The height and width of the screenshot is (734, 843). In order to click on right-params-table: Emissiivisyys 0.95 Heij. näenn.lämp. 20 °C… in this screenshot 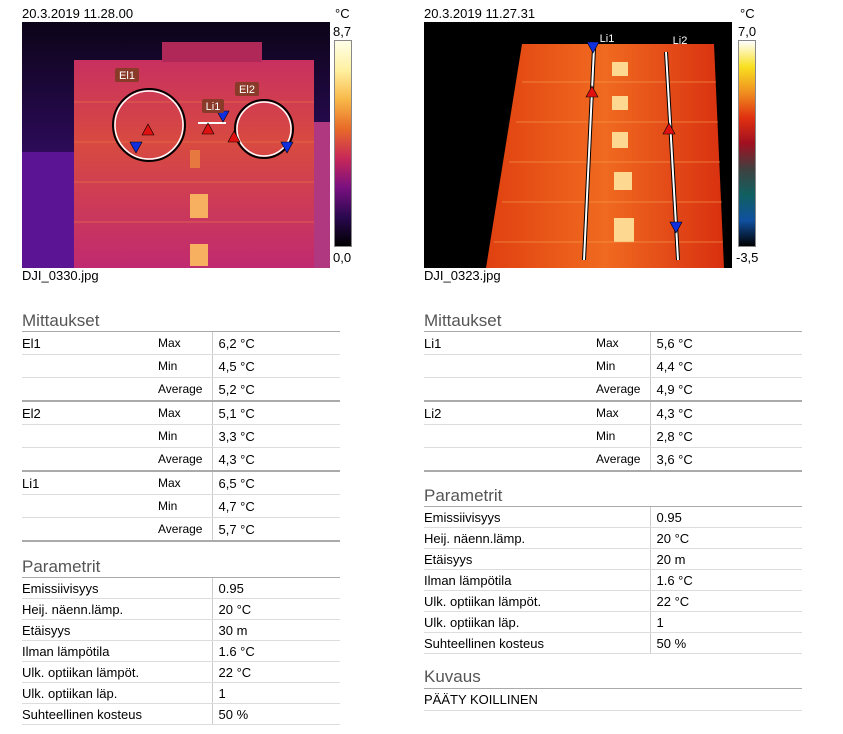, I will do `click(613, 580)`.